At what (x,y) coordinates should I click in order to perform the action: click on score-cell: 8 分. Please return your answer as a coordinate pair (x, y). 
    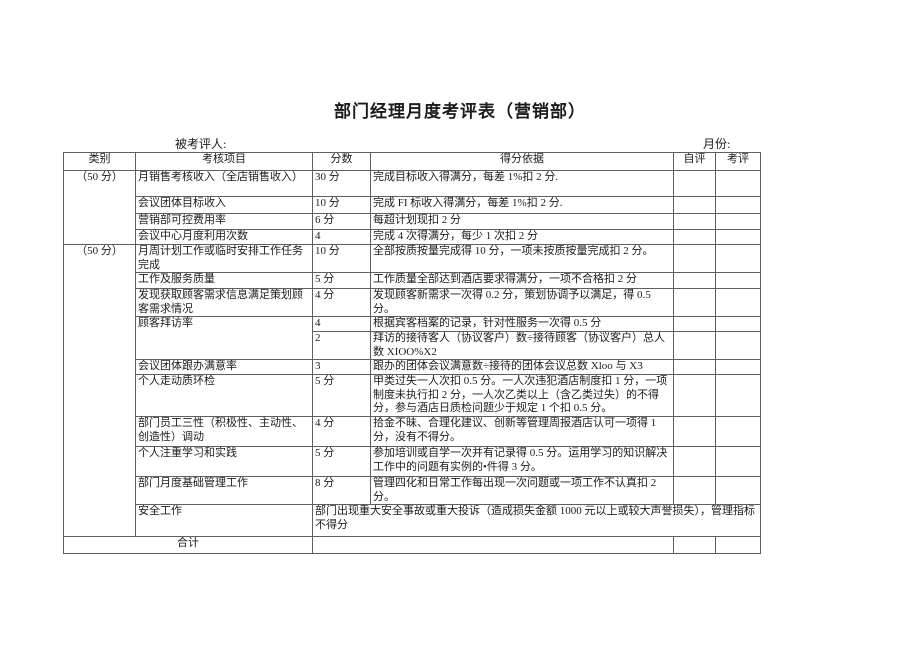
    Looking at the image, I should click on (341, 490).